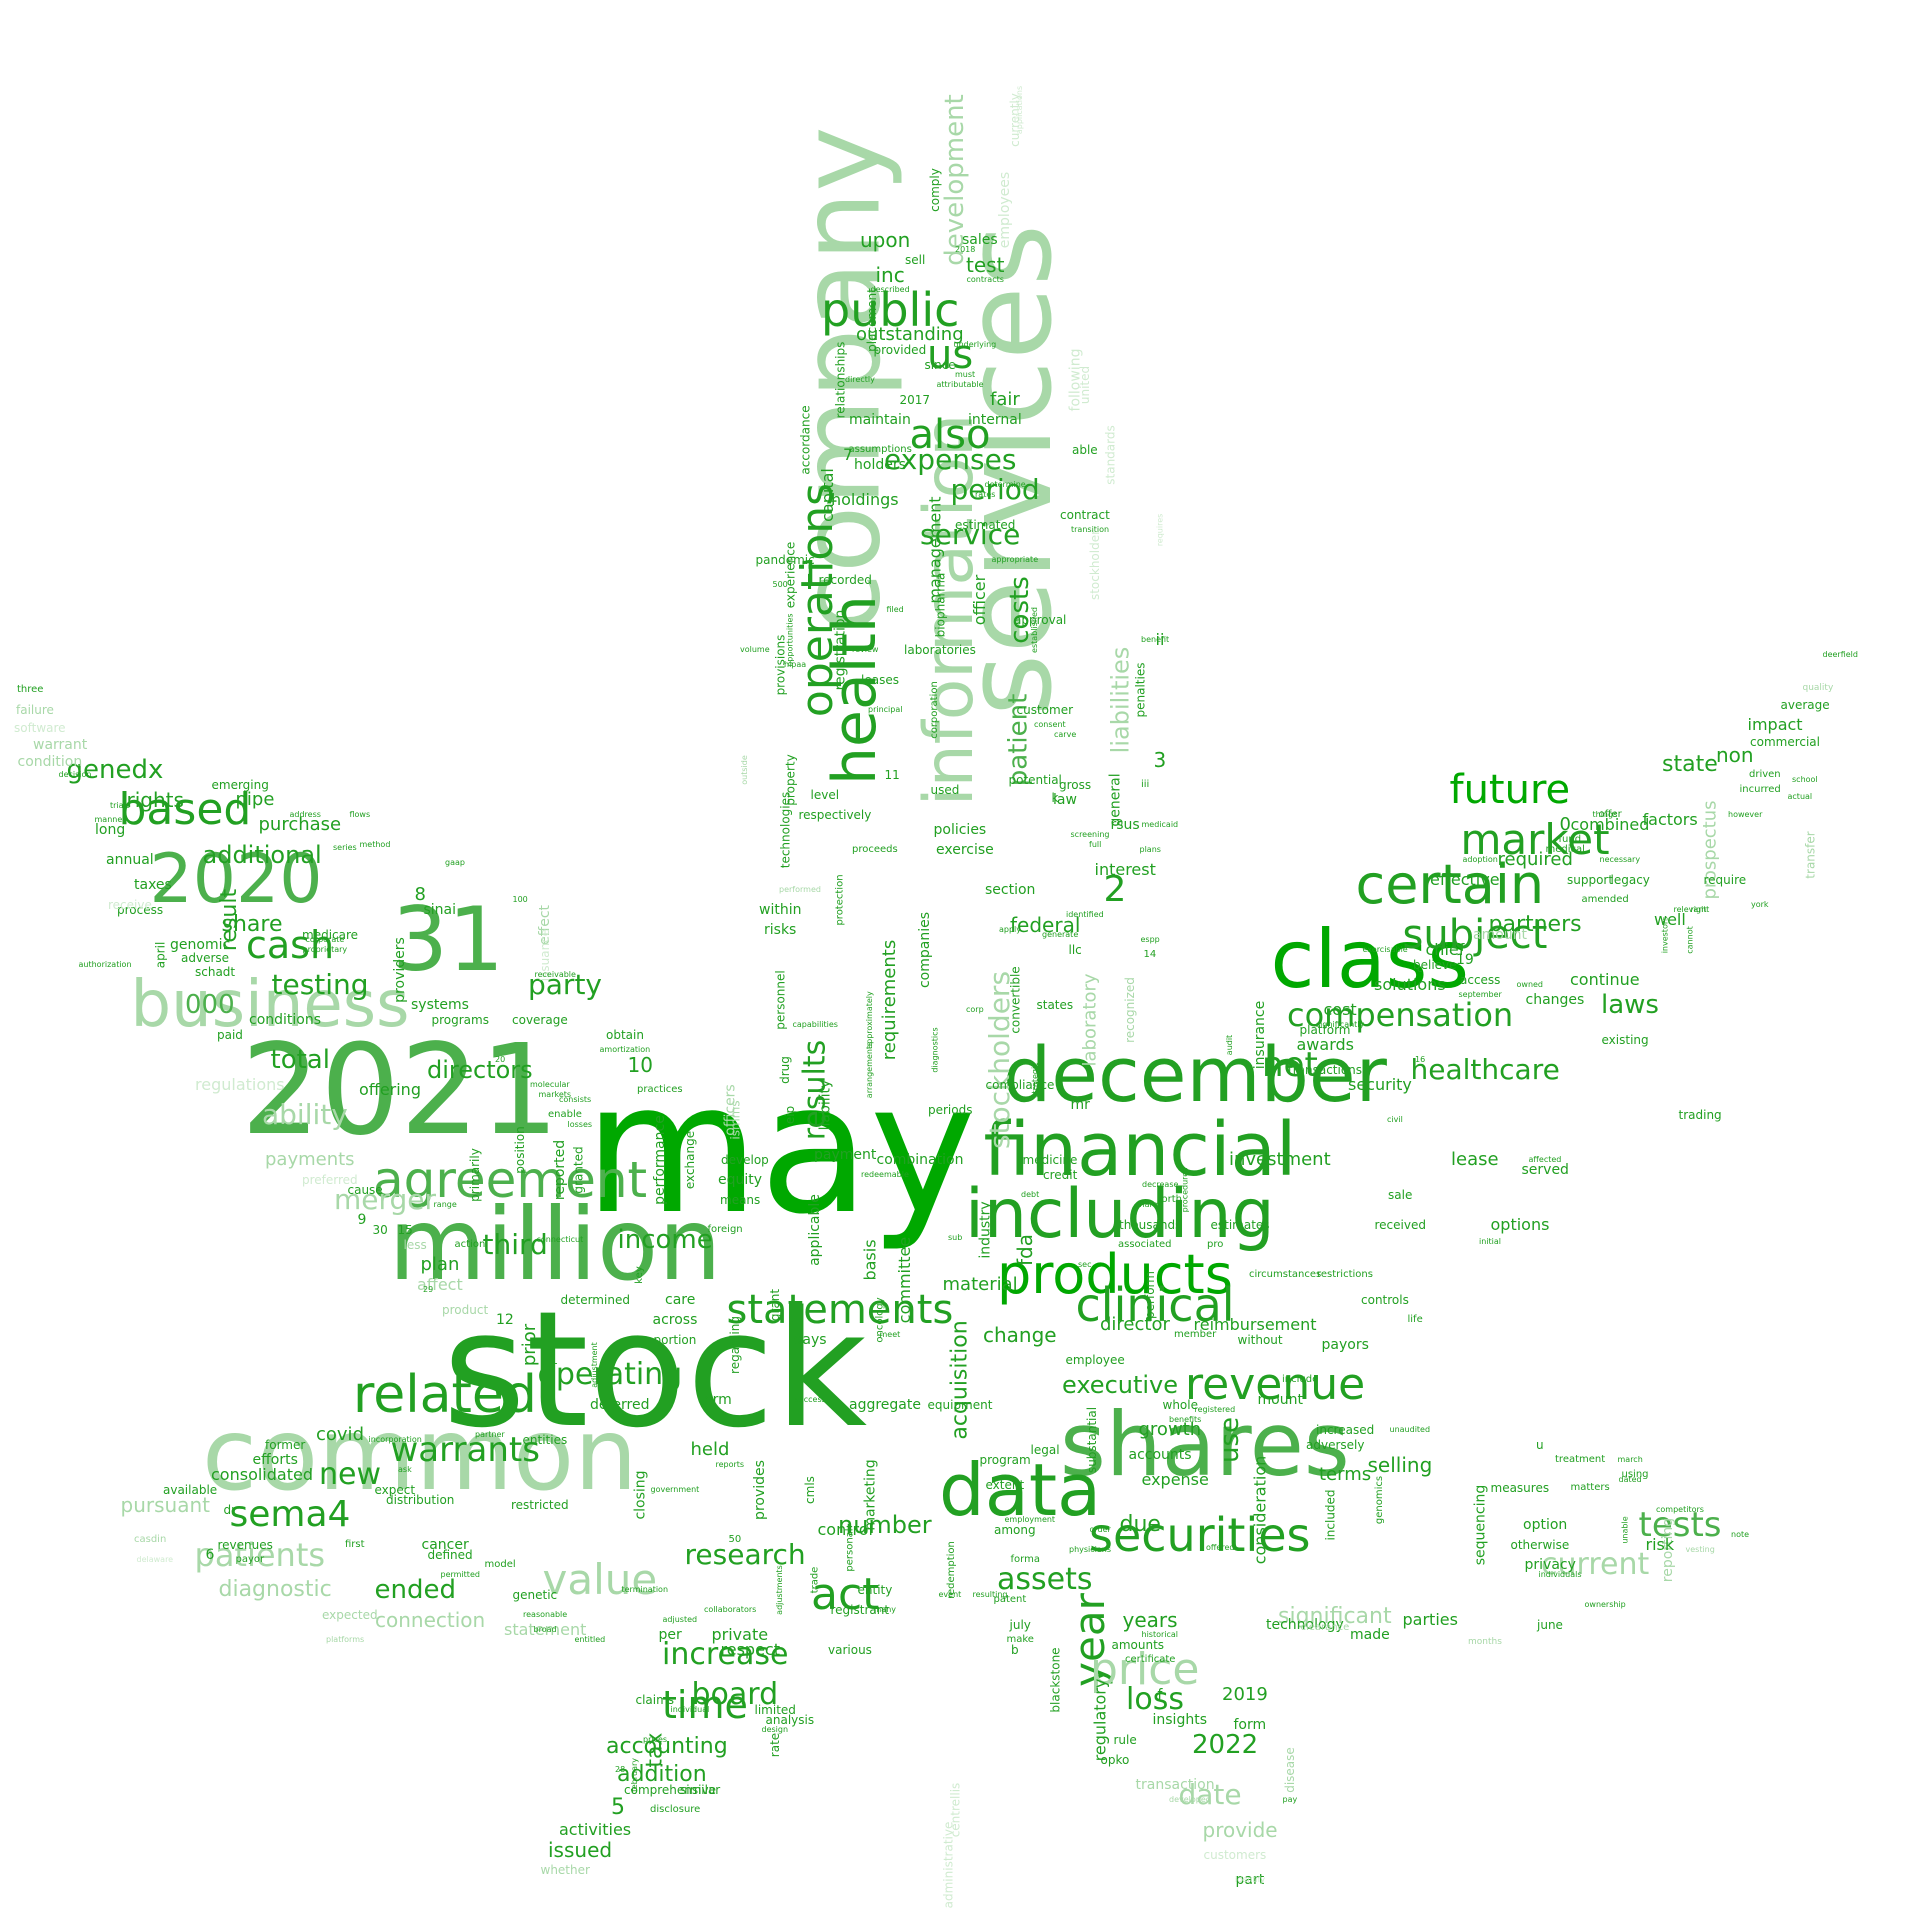 The image size is (1920, 1917). Describe the element at coordinates (1065, 734) in the screenshot. I see `cloud-word-carve: carve` at that location.